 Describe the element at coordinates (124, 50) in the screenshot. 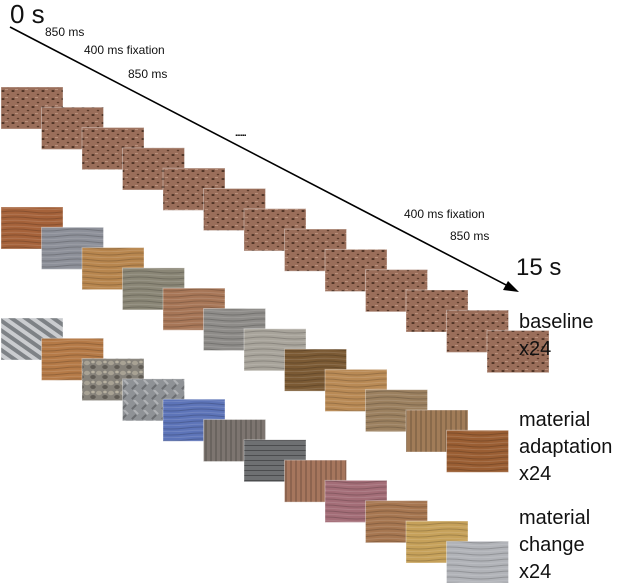

I see `fixation-label-1: 400 ms fixation` at that location.